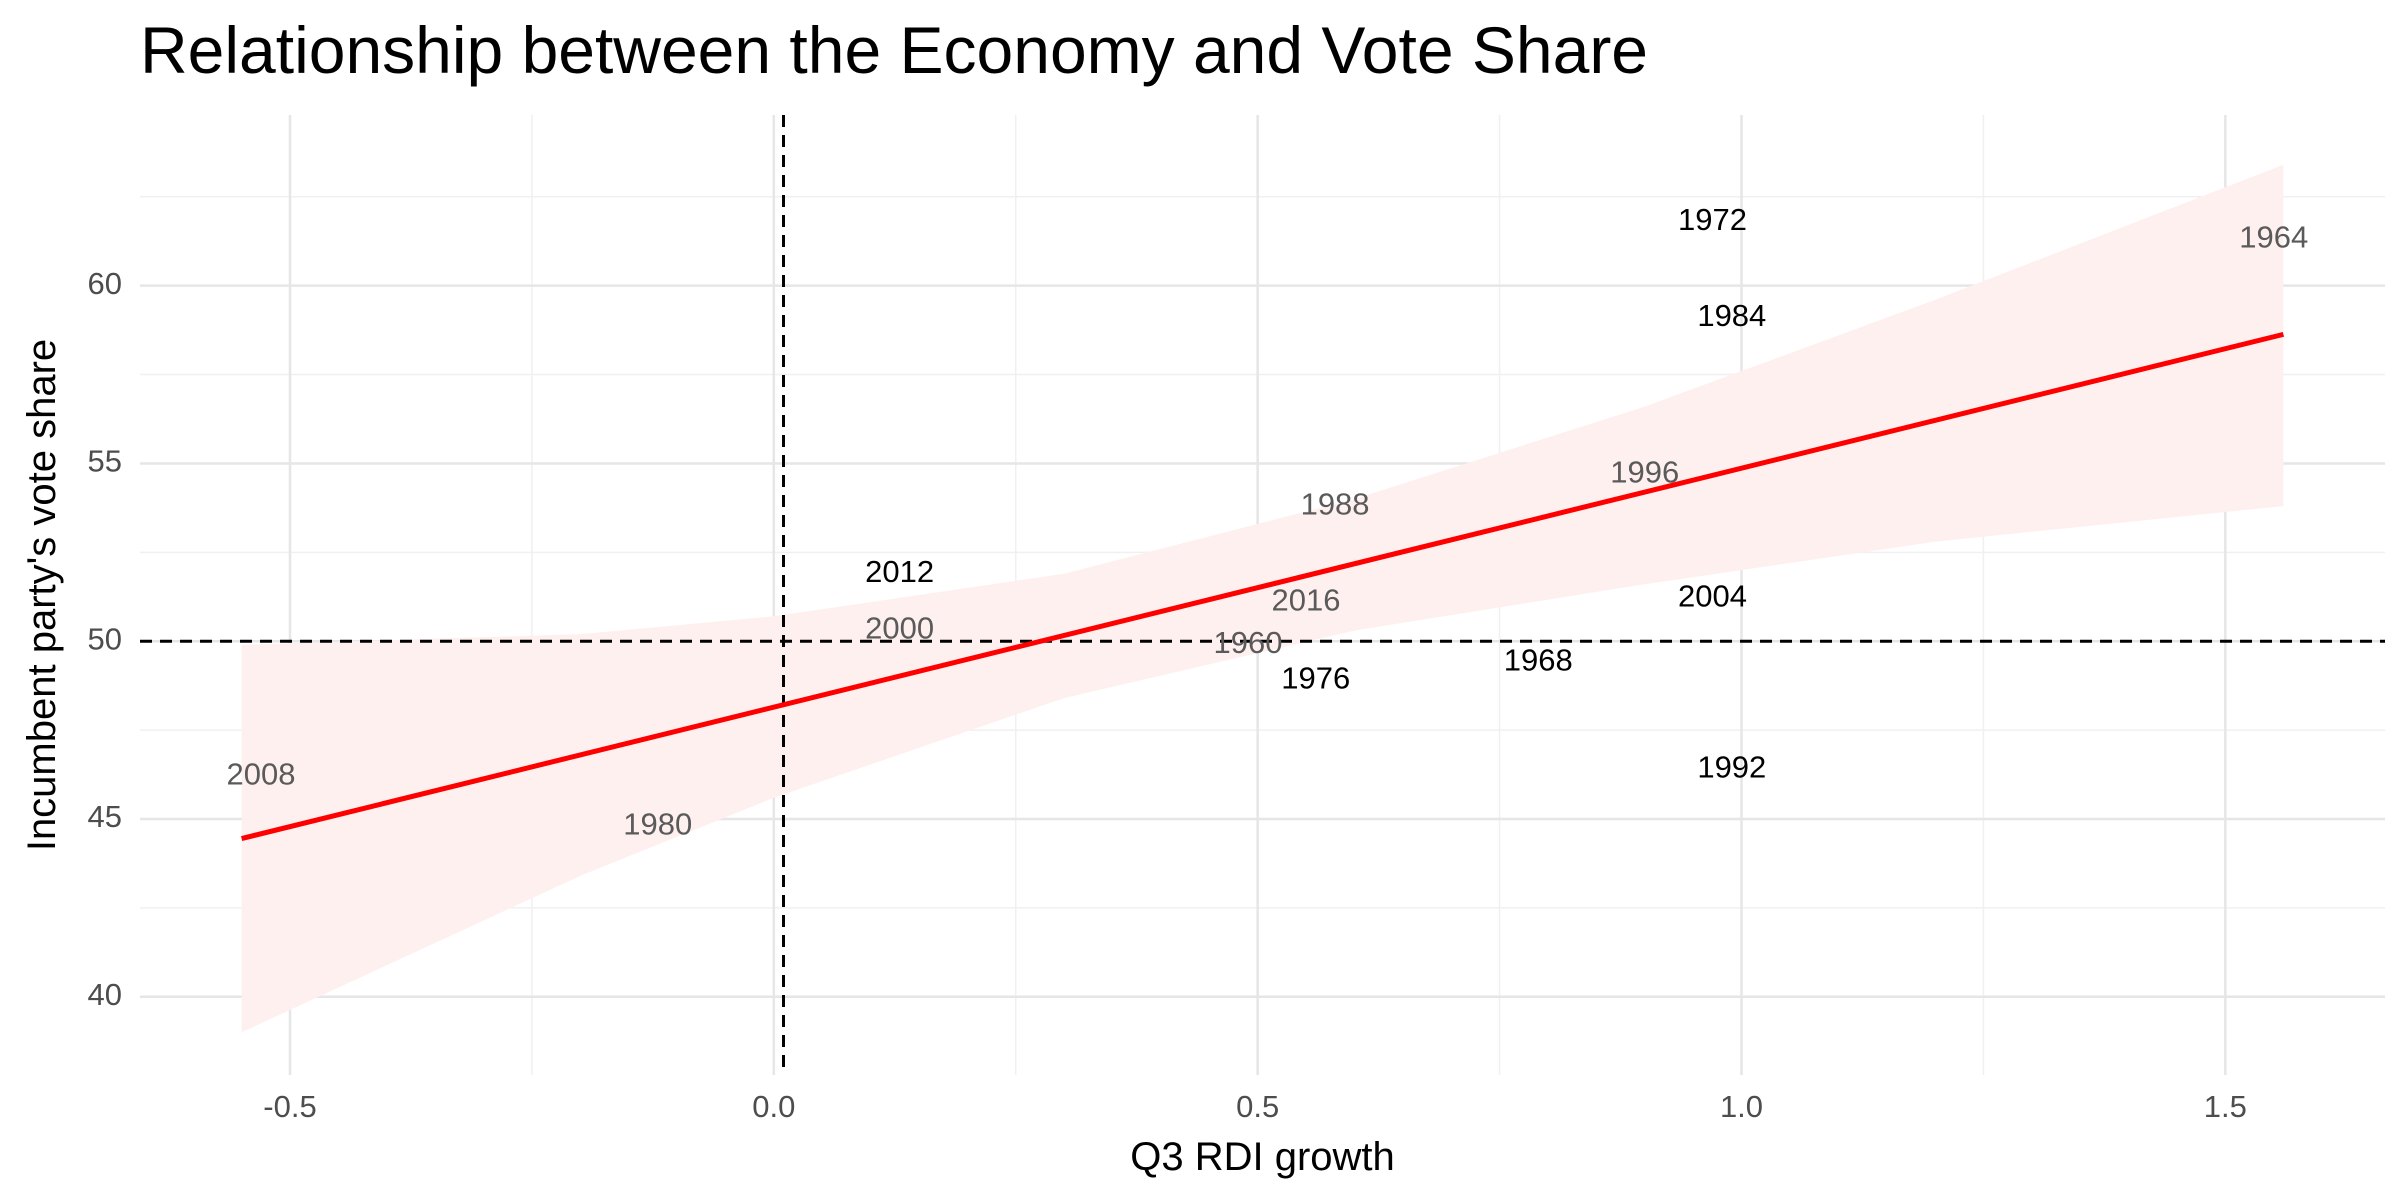 This screenshot has width=2400, height=1200. I want to click on x-tick-label: 0.5, so click(1257, 1106).